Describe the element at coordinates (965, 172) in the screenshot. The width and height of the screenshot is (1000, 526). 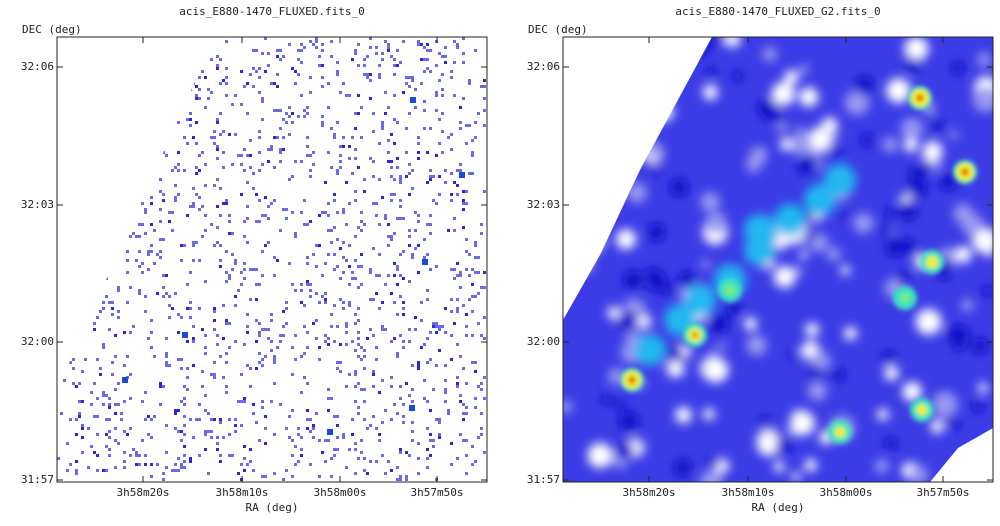
I see `source` at that location.